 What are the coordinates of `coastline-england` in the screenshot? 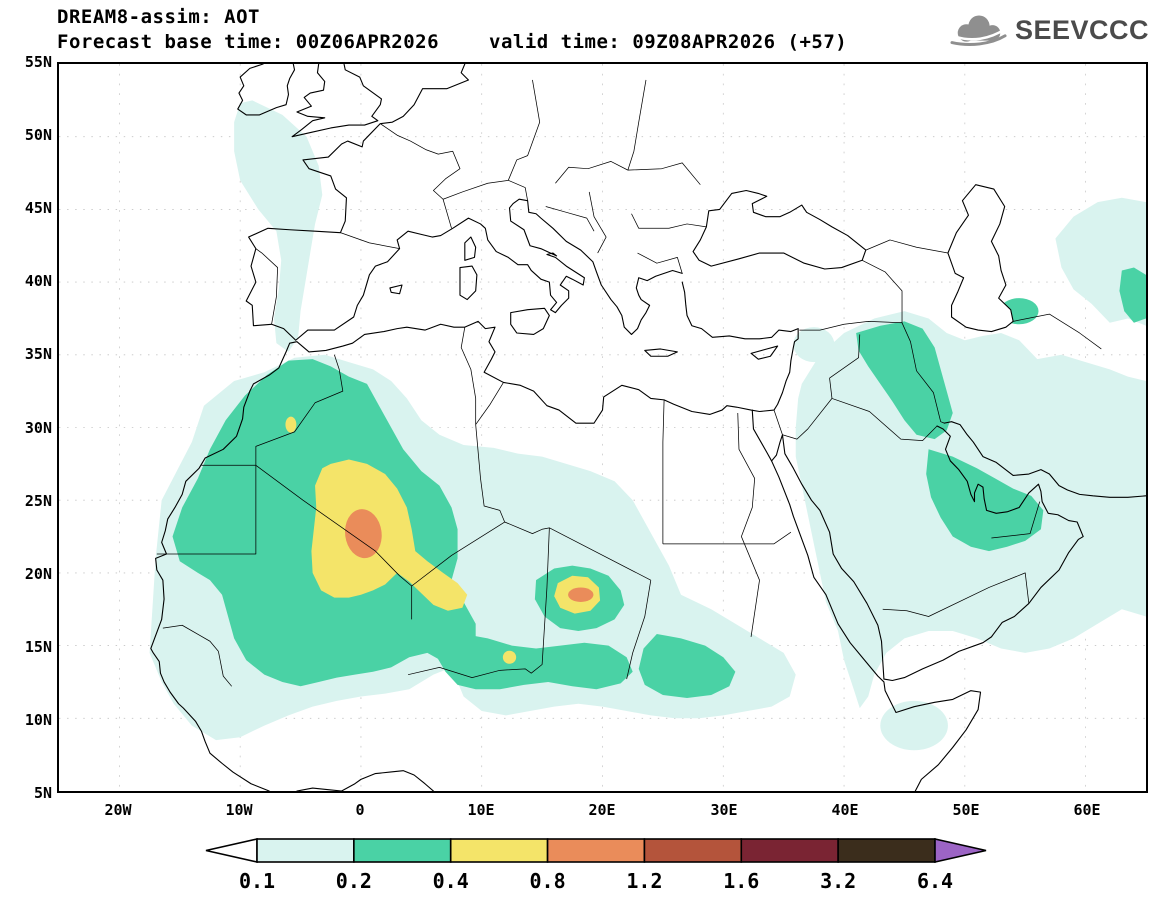 It's located at (336, 100).